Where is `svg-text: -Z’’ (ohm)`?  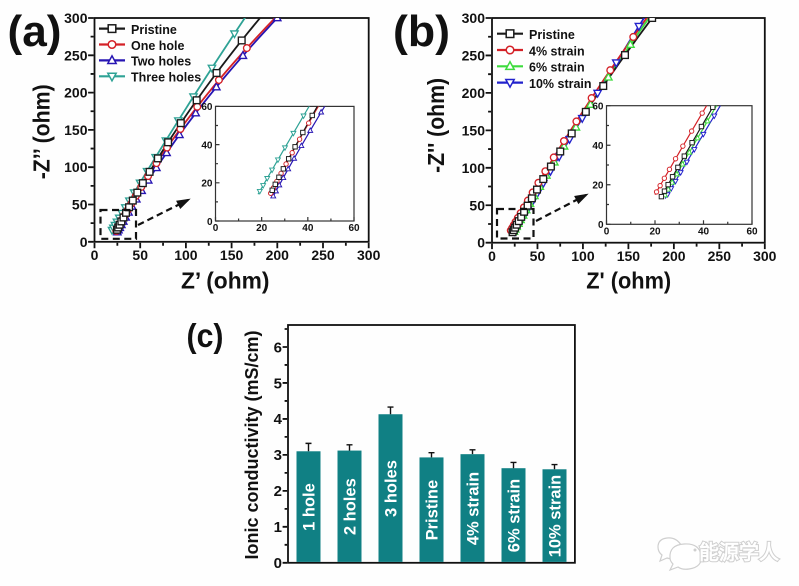 svg-text: -Z’’ (ohm) is located at coordinates (42, 131).